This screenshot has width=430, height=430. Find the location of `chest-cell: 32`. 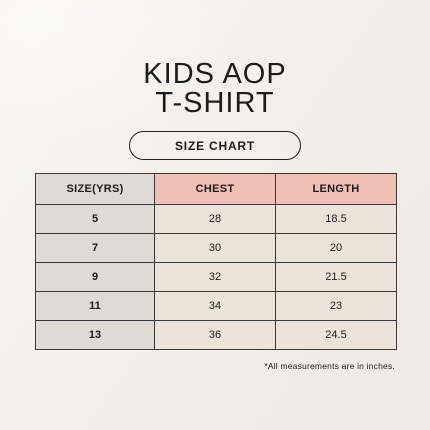

chest-cell: 32 is located at coordinates (215, 277).